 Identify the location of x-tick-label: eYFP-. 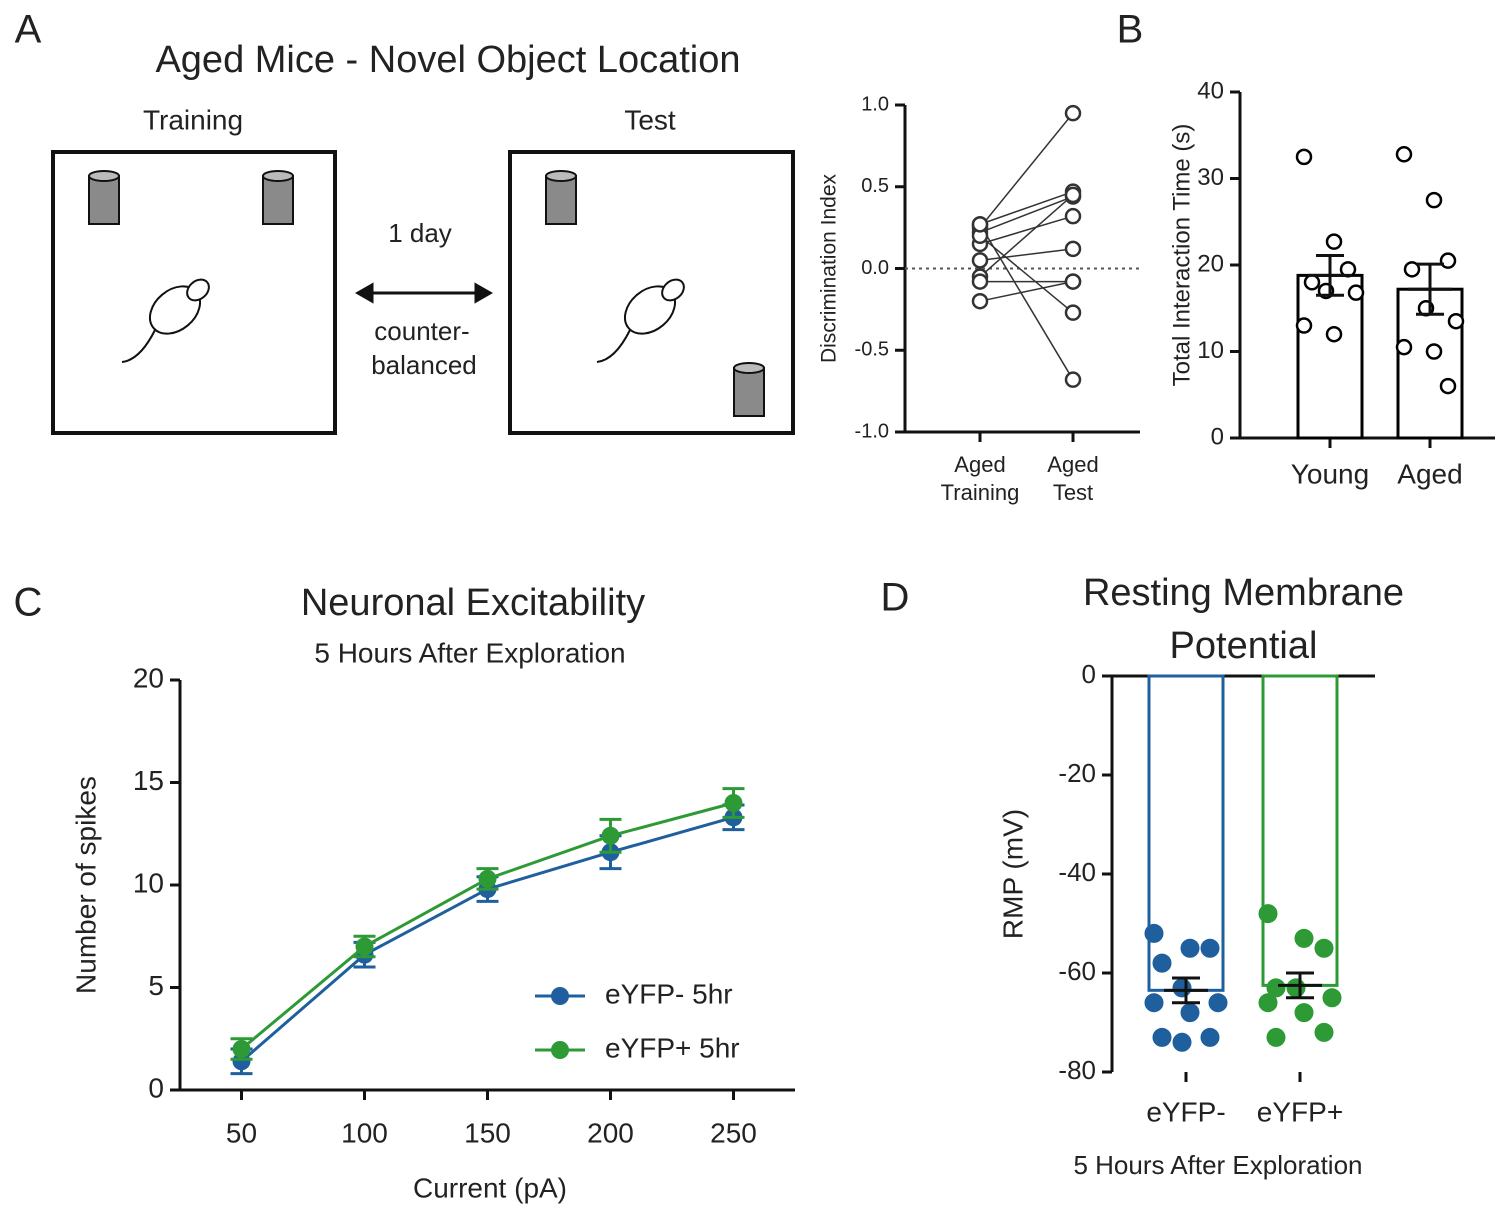
(1185, 1111).